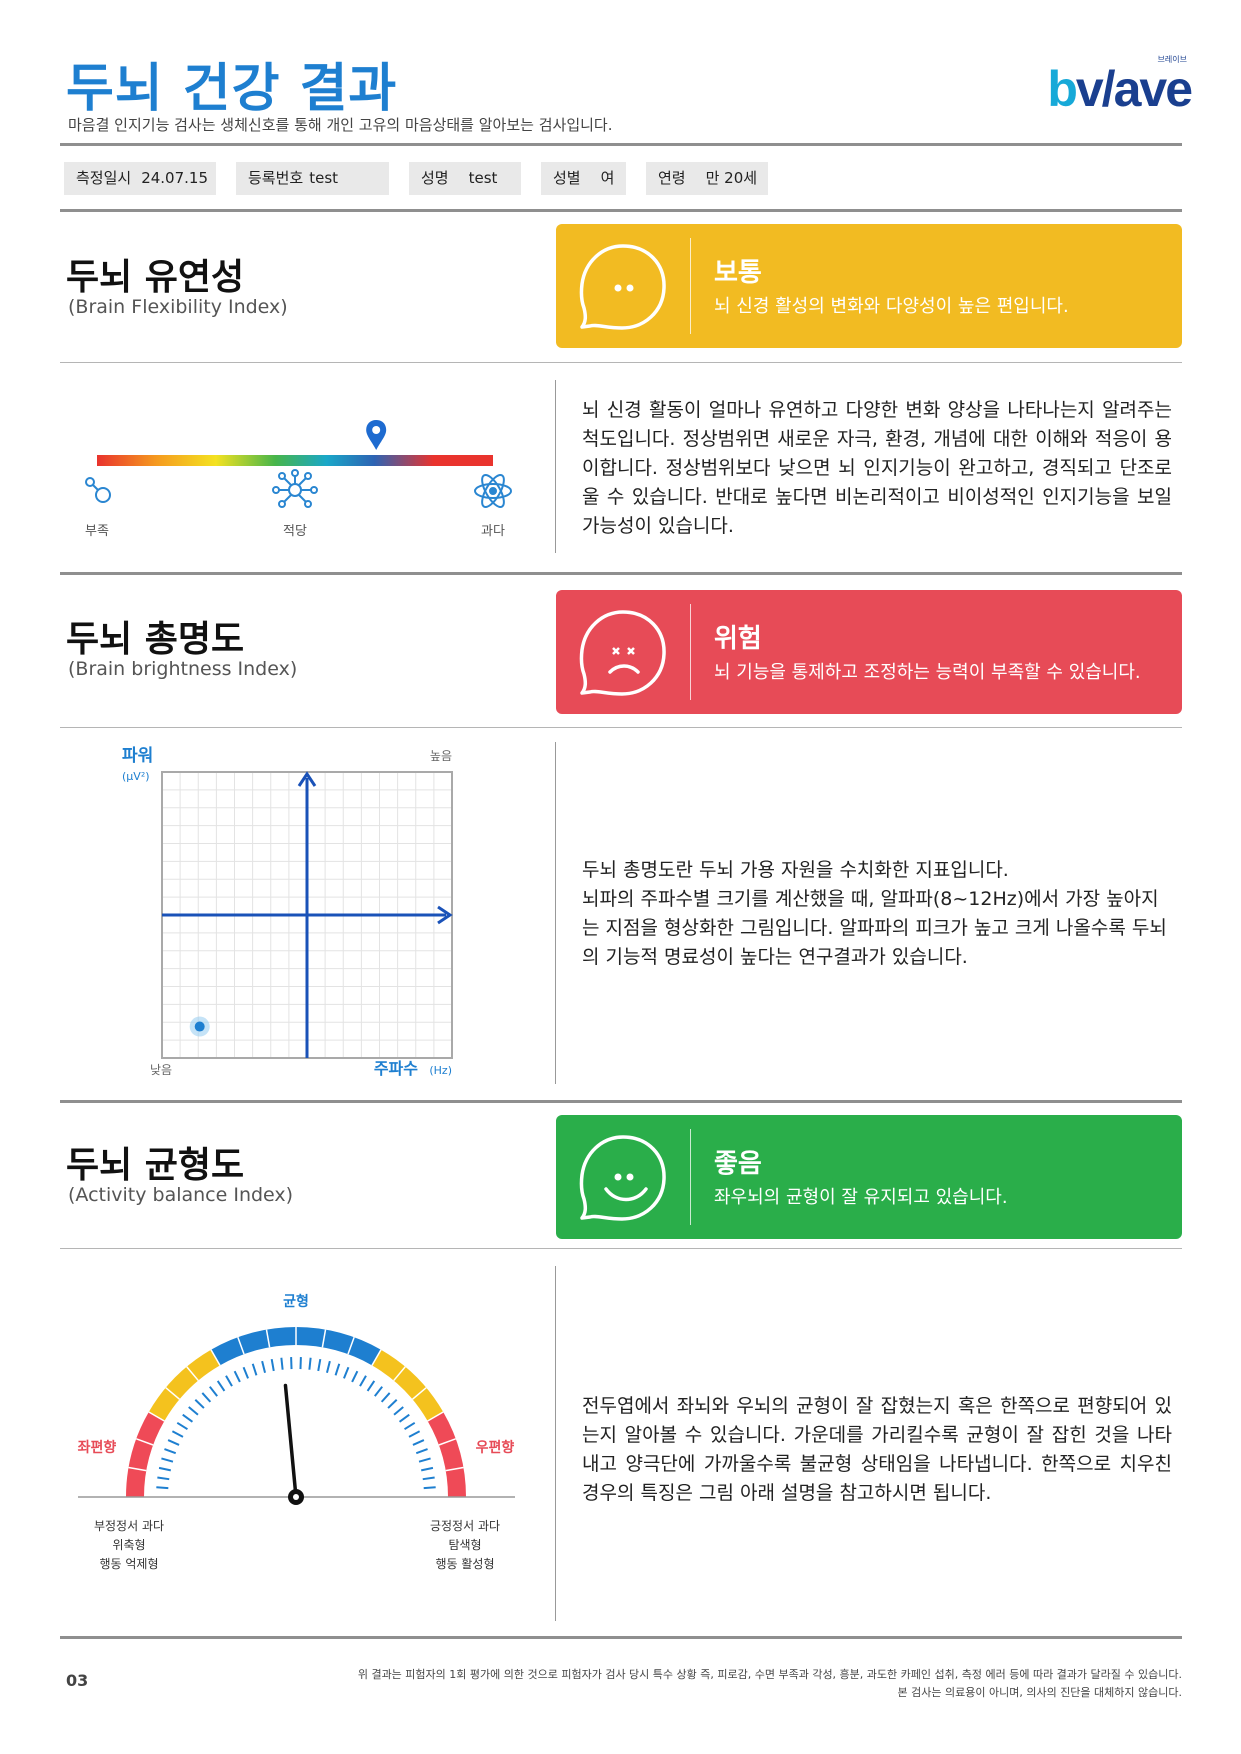 The height and width of the screenshot is (1754, 1241). I want to click on brightness-desc-line-1: 두뇌 총명도란 두뇌 가용 자원을 수치화한 지표입니다., so click(795, 870).